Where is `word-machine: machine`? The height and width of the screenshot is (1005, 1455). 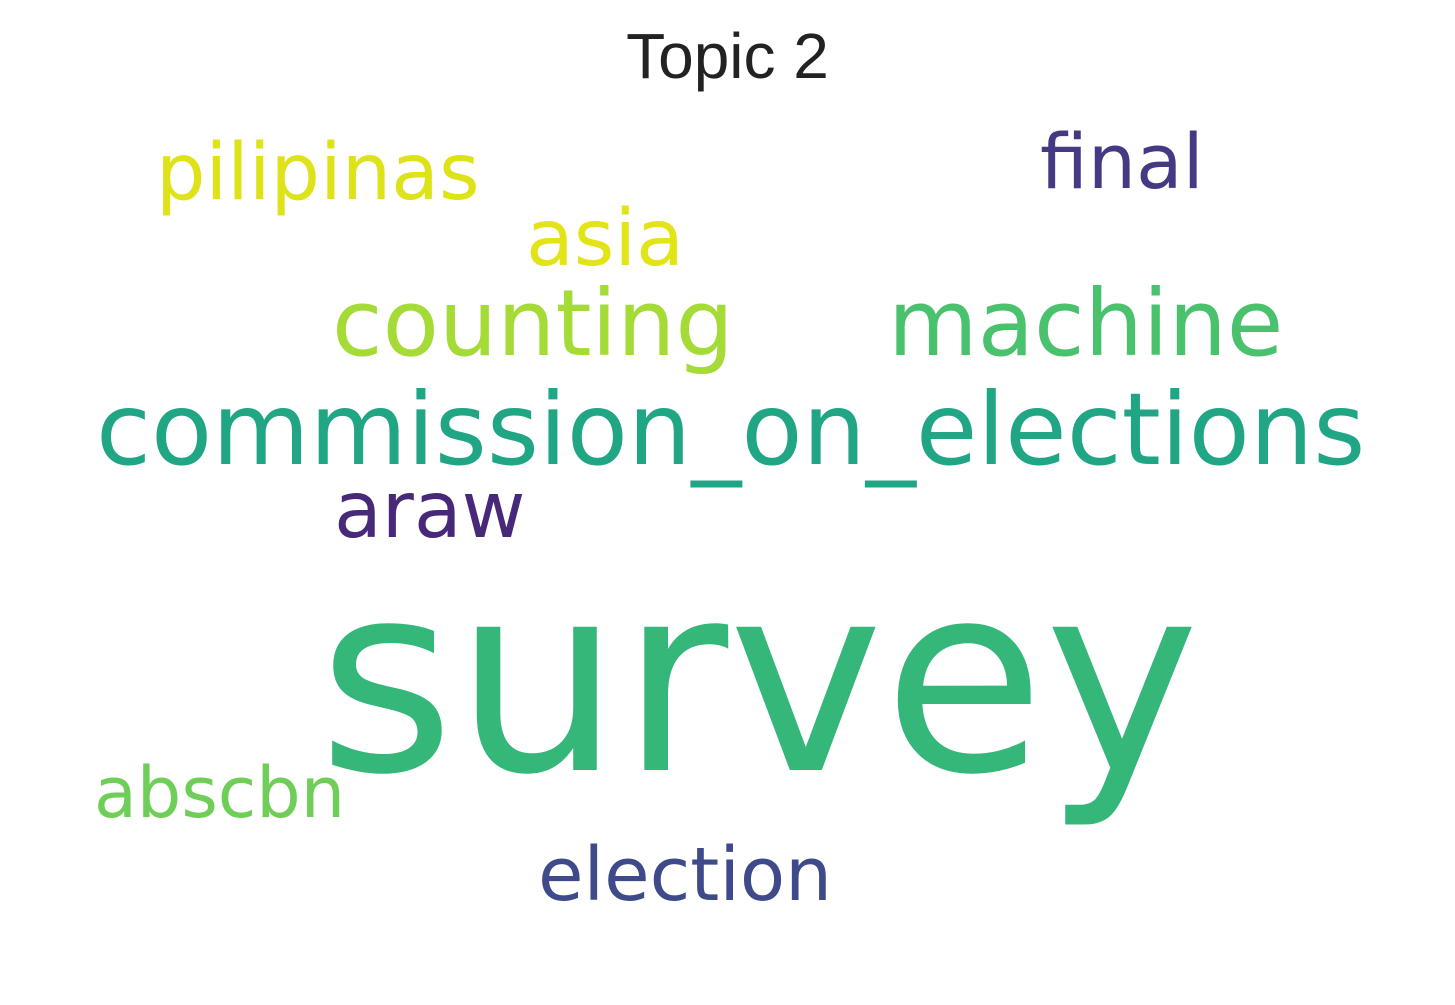
word-machine: machine is located at coordinates (1086, 323).